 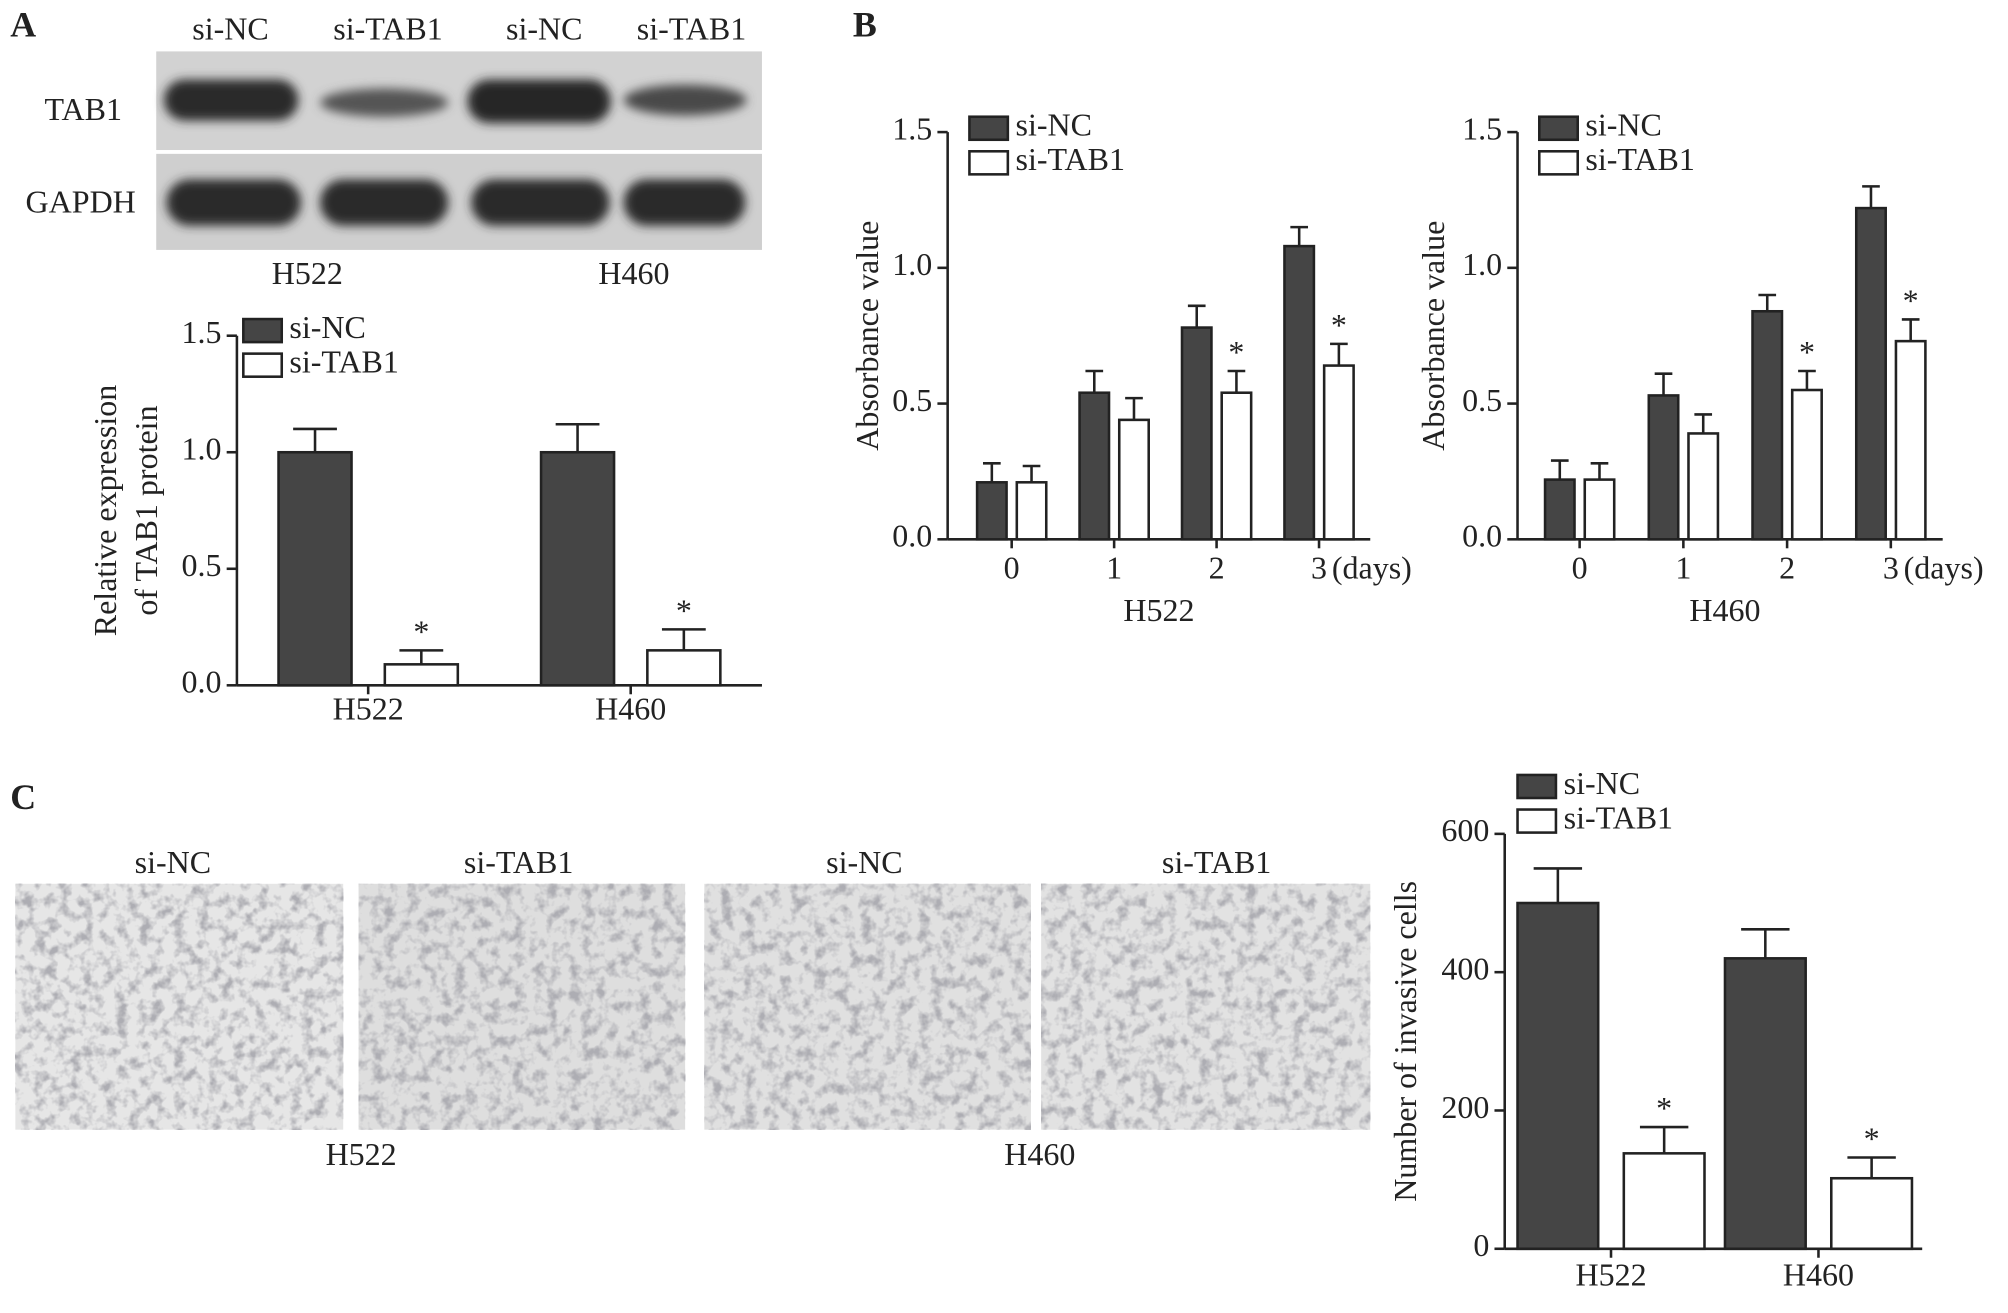 What do you see at coordinates (865, 25) in the screenshot?
I see `panel-letter: B` at bounding box center [865, 25].